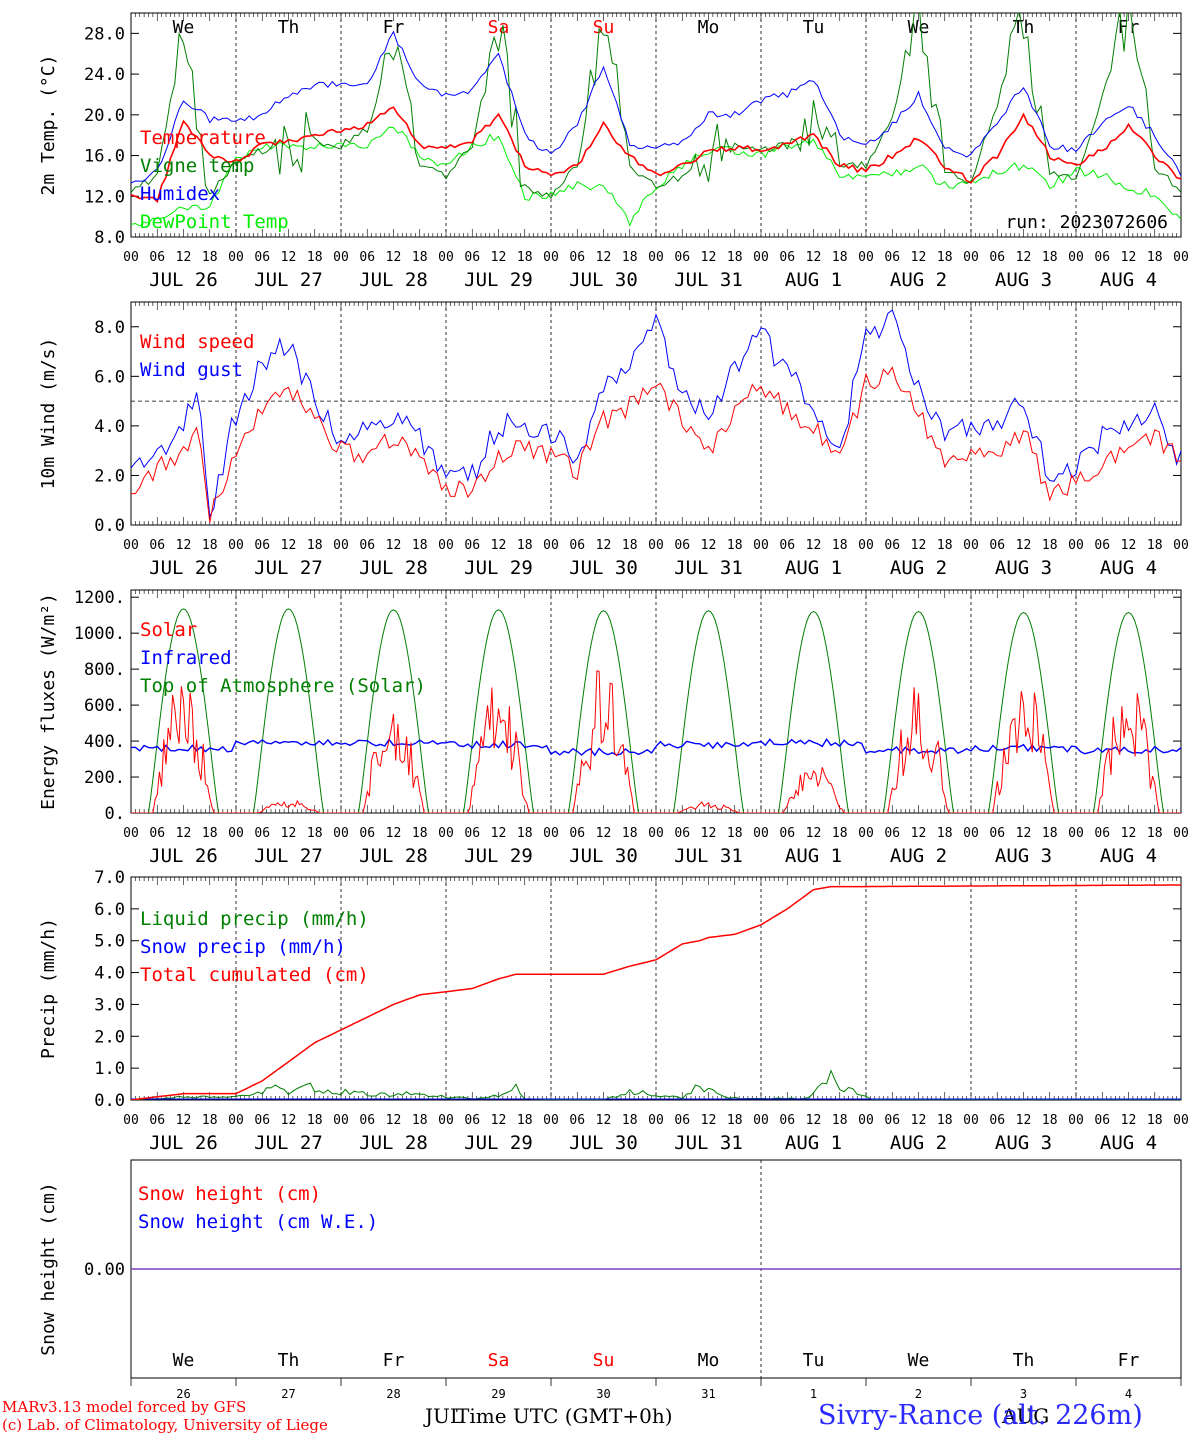 This screenshot has height=1440, width=1194. What do you see at coordinates (498, 1394) in the screenshot?
I see `day-number-label: 29` at bounding box center [498, 1394].